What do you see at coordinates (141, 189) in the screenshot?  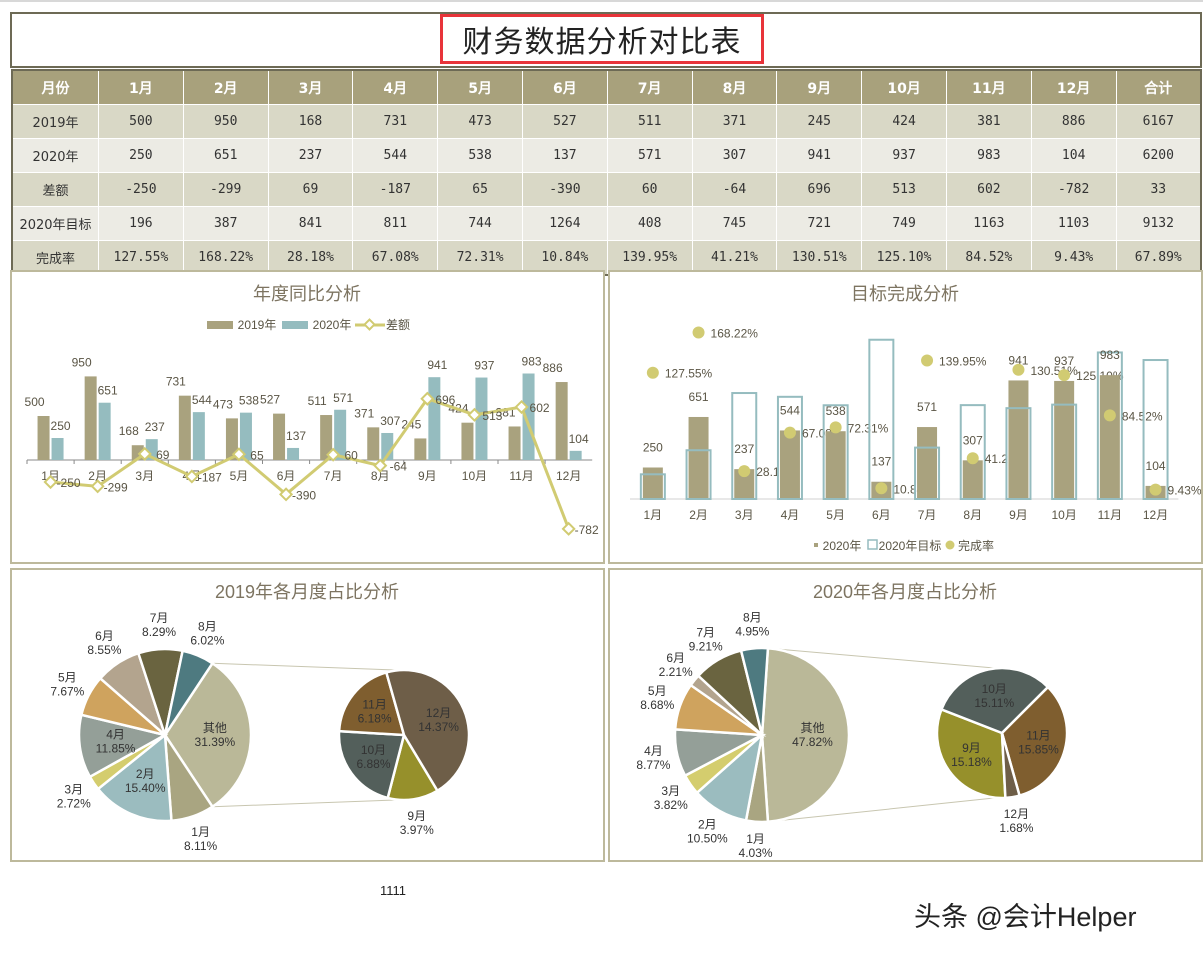 I see `table-cell: -250` at bounding box center [141, 189].